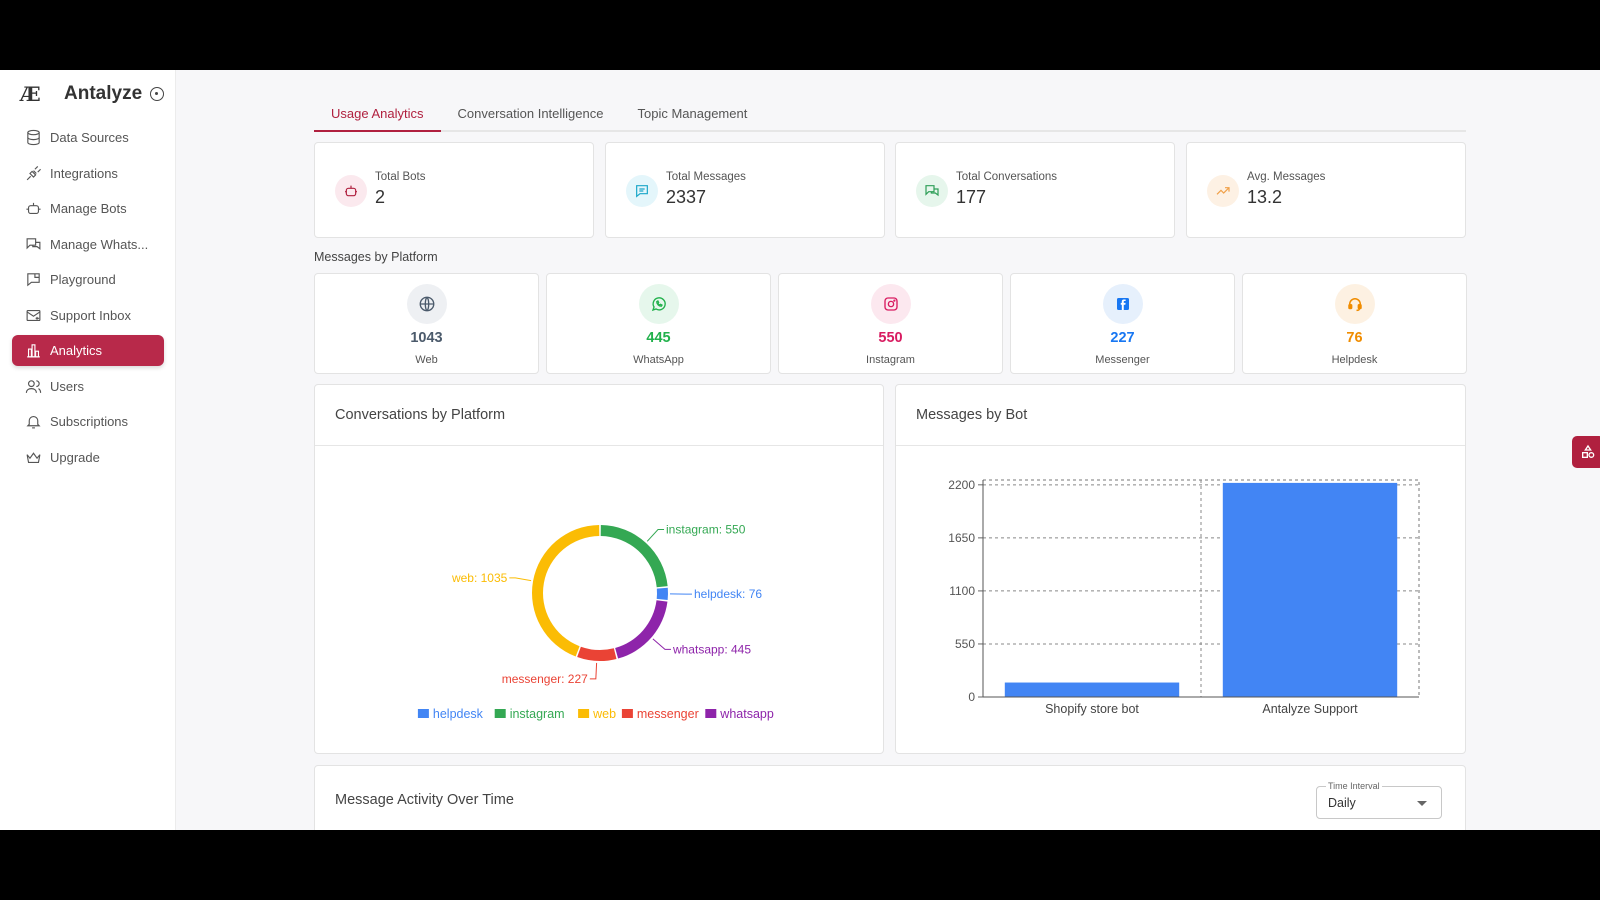 This screenshot has height=900, width=1600. Describe the element at coordinates (426, 360) in the screenshot. I see `platform-label: Web` at that location.